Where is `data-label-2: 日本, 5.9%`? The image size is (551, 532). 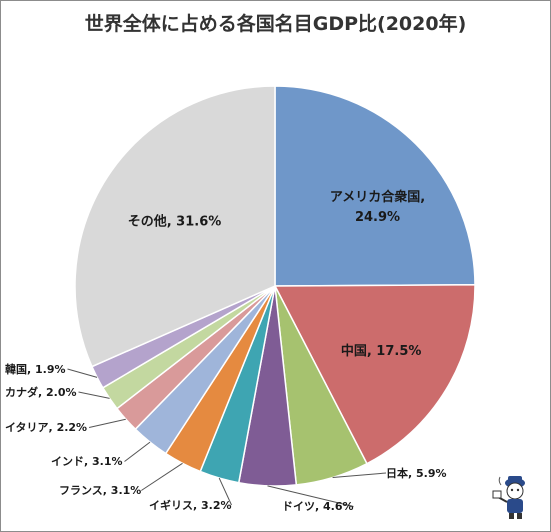 data-label-2: 日本, 5.9% is located at coordinates (416, 473).